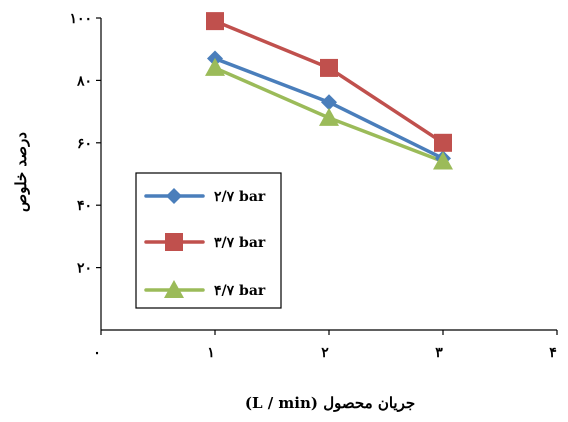 This screenshot has width=568, height=422. What do you see at coordinates (211, 353) in the screenshot?
I see `x-tick-label: ۱` at bounding box center [211, 353].